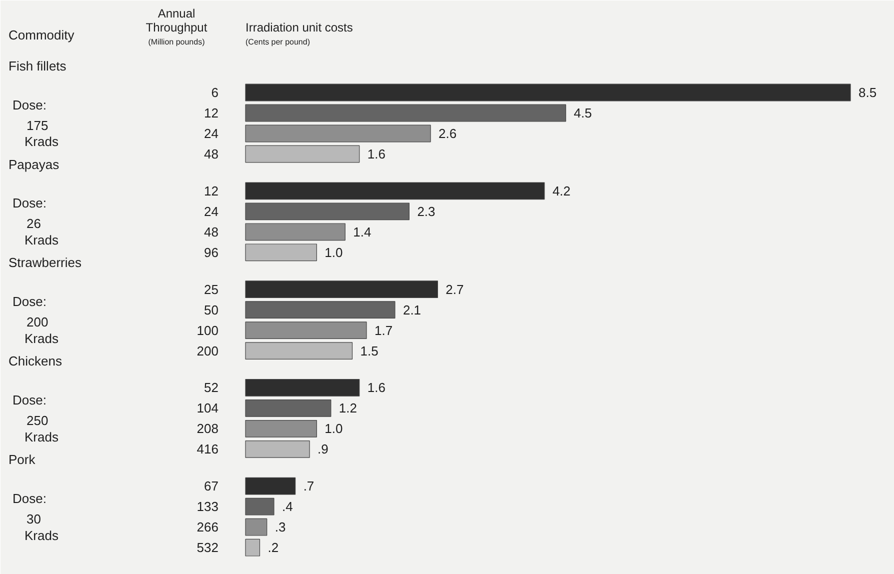 This screenshot has width=894, height=574. Describe the element at coordinates (215, 92) in the screenshot. I see `y-tick-label: 6` at that location.